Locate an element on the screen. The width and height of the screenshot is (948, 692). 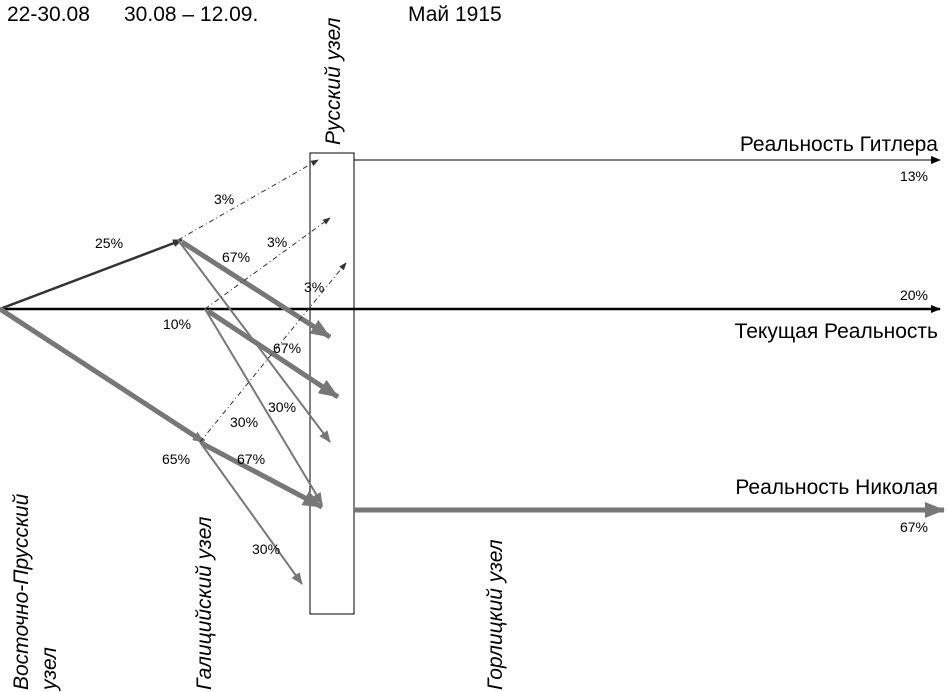
middle-main-arrow is located at coordinates (273, 354).